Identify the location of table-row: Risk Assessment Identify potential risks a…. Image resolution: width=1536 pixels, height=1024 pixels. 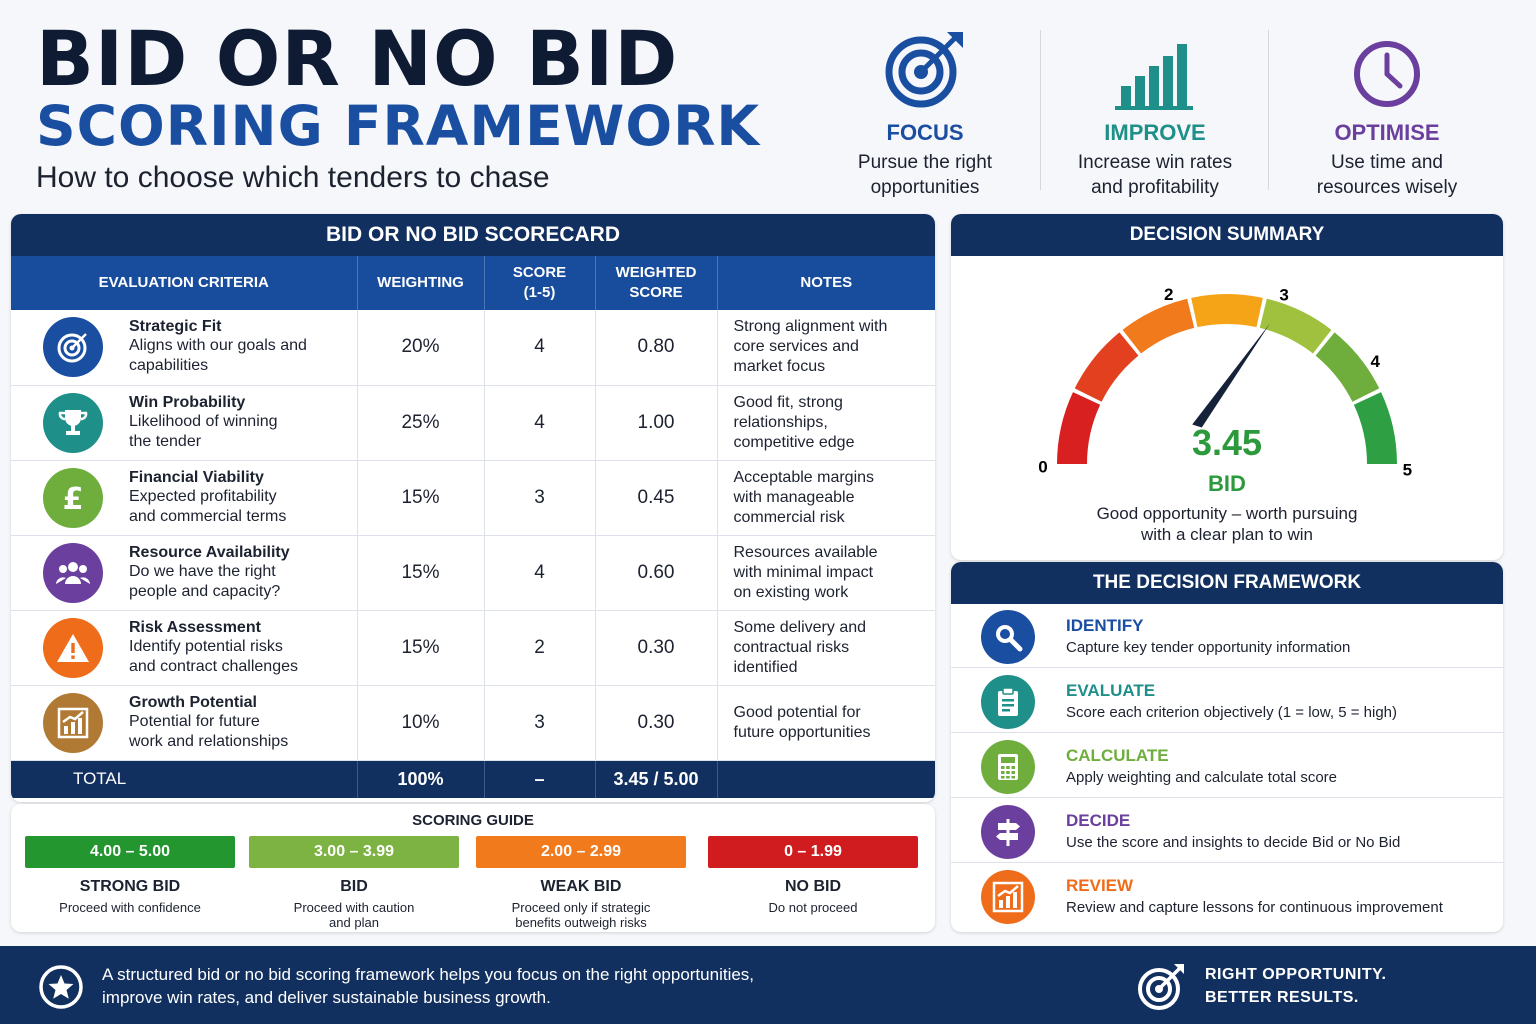
(473, 648).